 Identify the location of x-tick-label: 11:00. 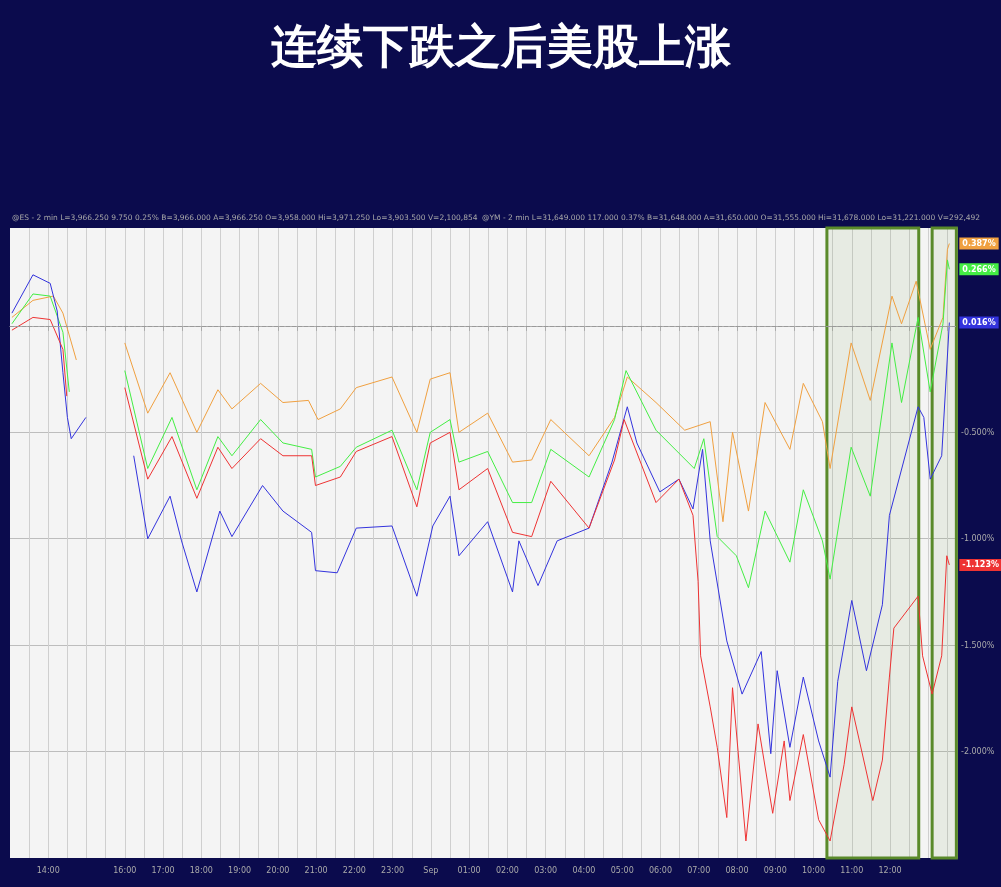
(852, 870).